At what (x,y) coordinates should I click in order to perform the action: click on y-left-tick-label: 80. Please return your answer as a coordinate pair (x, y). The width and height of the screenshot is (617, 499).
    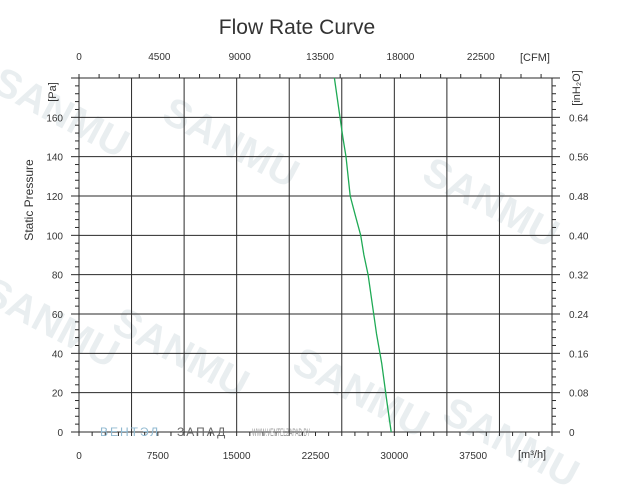
    Looking at the image, I should click on (58, 276).